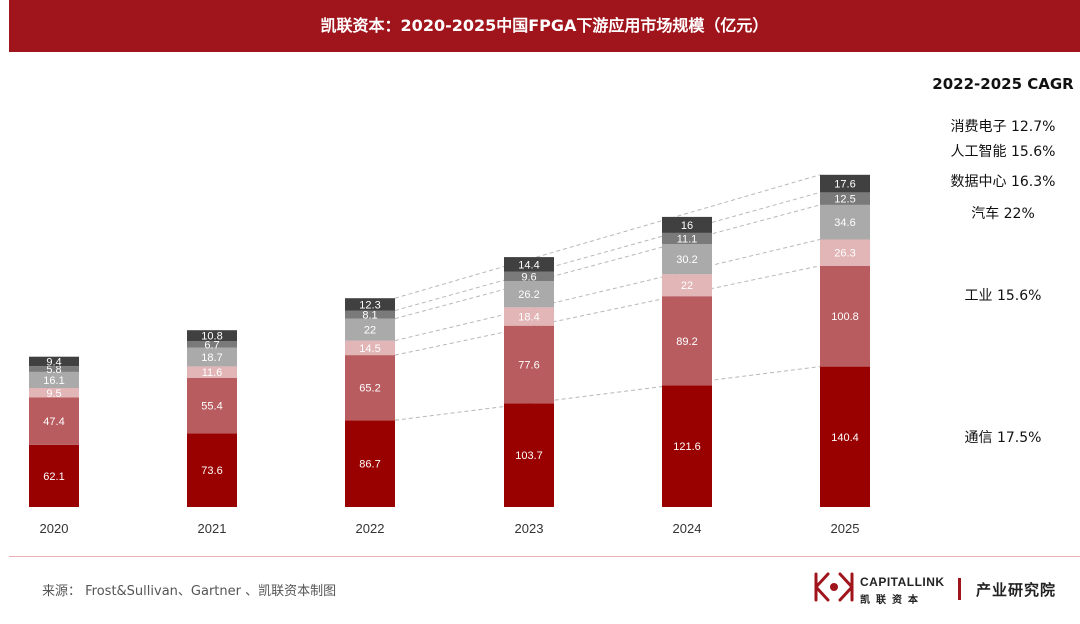  I want to click on bar-telecom-2023, so click(529, 455).